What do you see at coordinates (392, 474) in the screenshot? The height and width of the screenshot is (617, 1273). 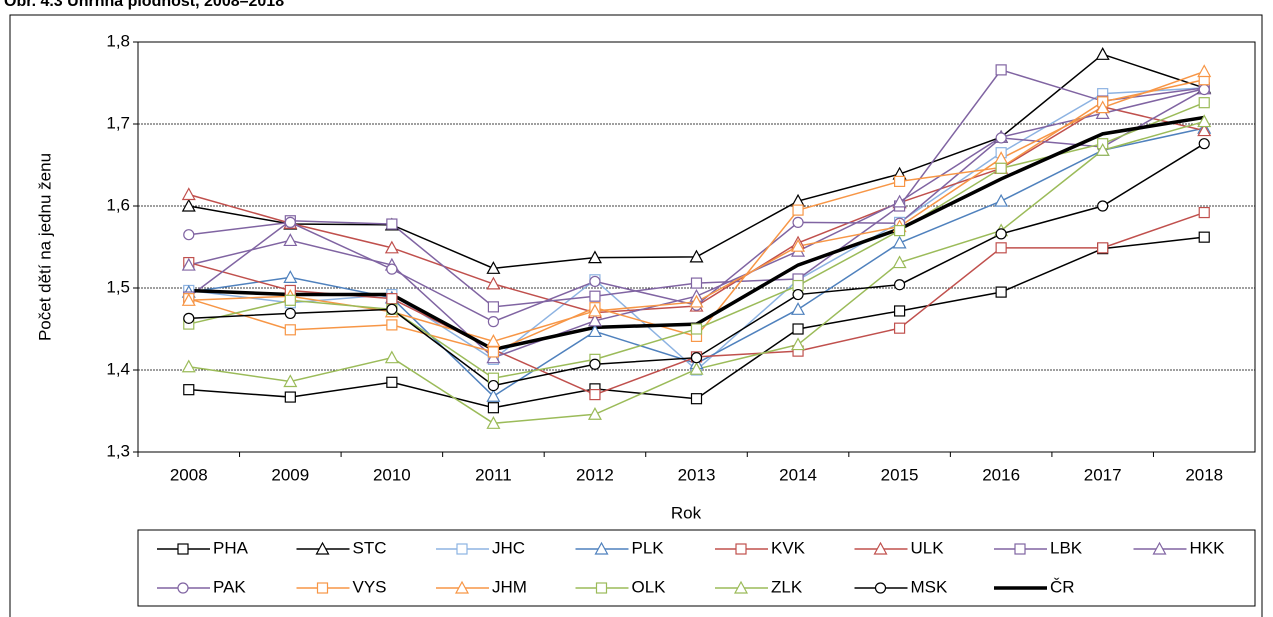 I see `x-tick-label: 2010` at bounding box center [392, 474].